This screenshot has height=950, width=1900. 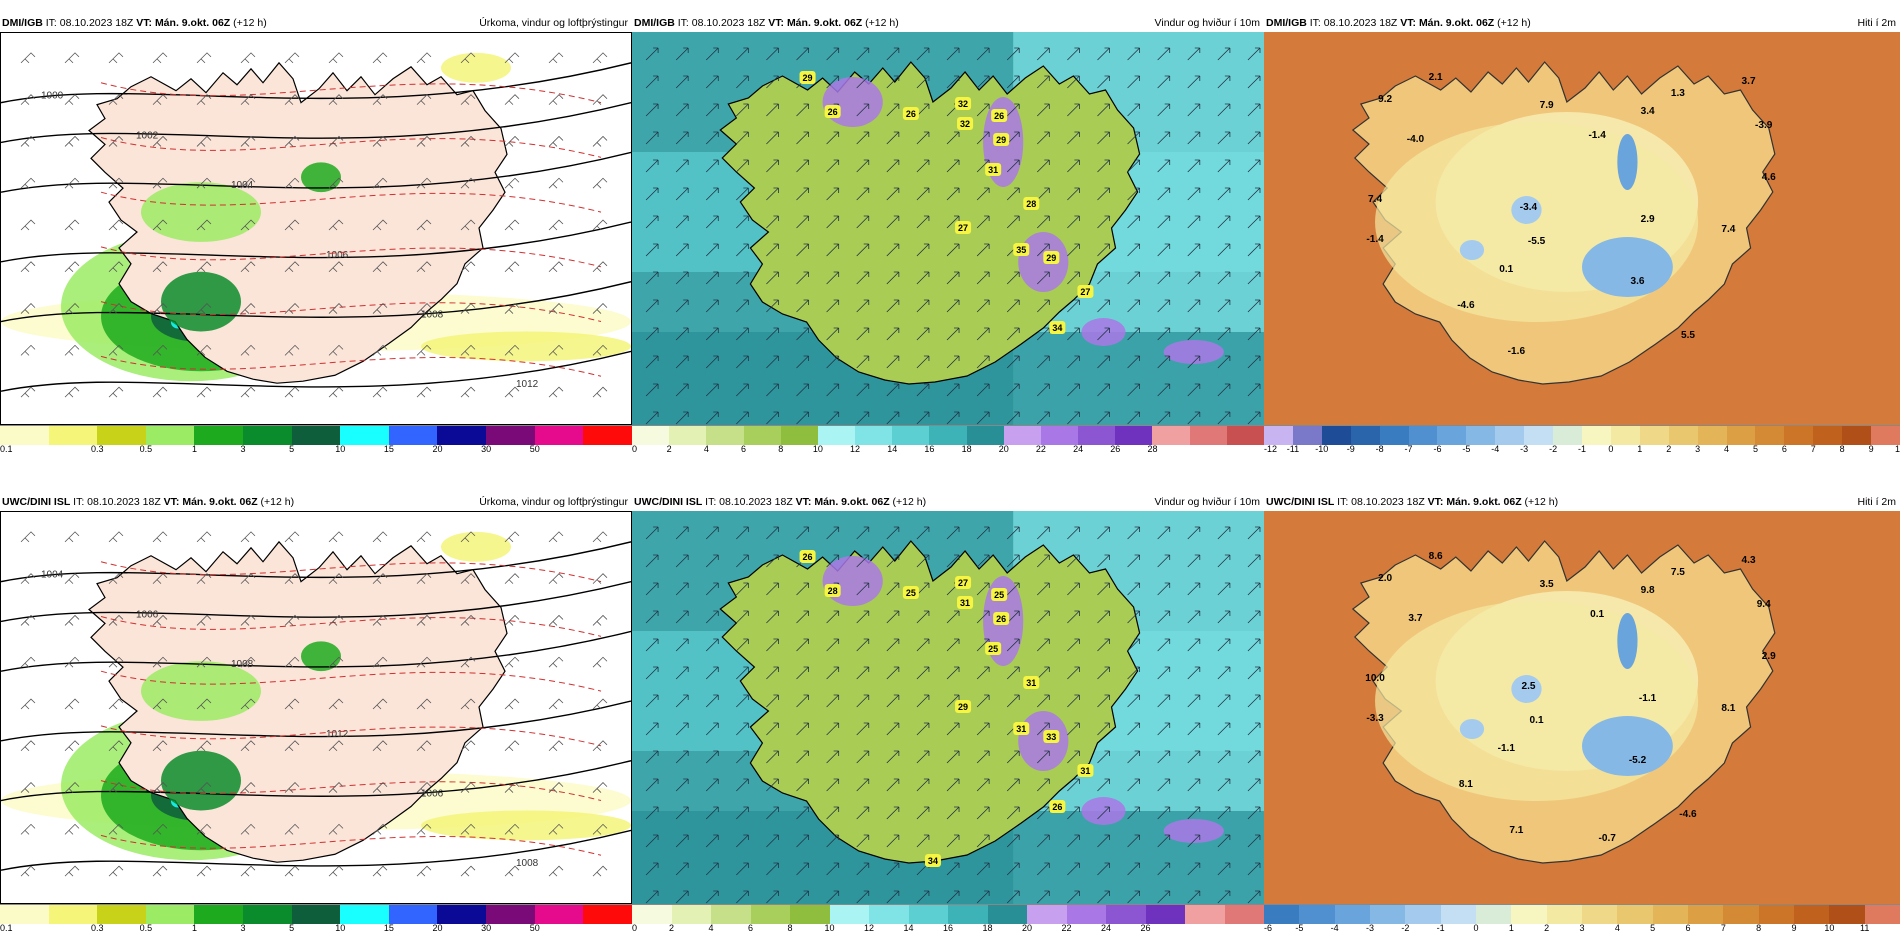 What do you see at coordinates (534, 928) in the screenshot?
I see `colorbar-tick: 50` at bounding box center [534, 928].